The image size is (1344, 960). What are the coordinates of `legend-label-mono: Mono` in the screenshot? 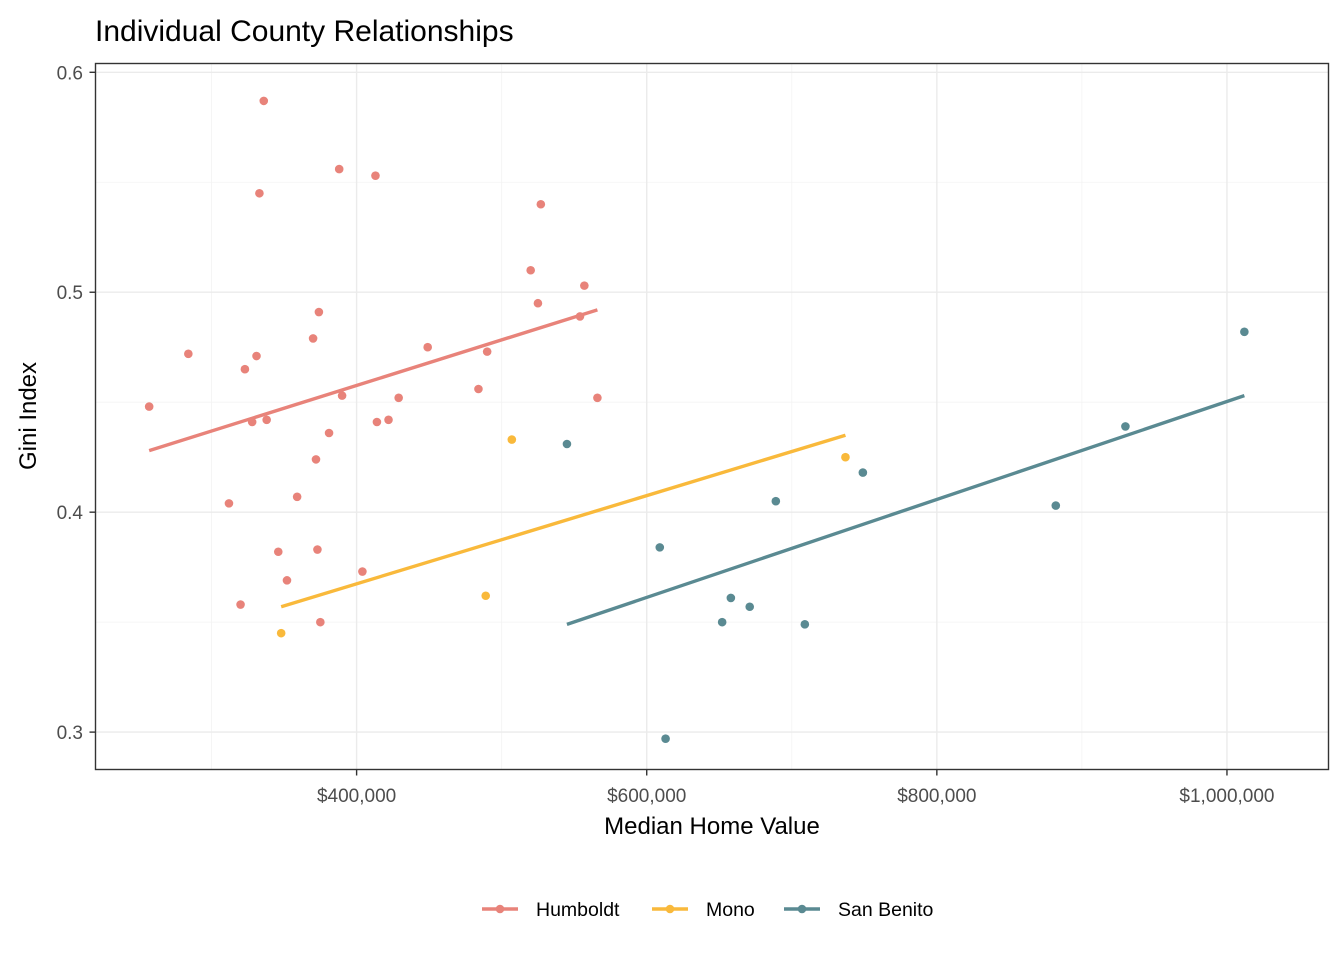 It's located at (730, 910).